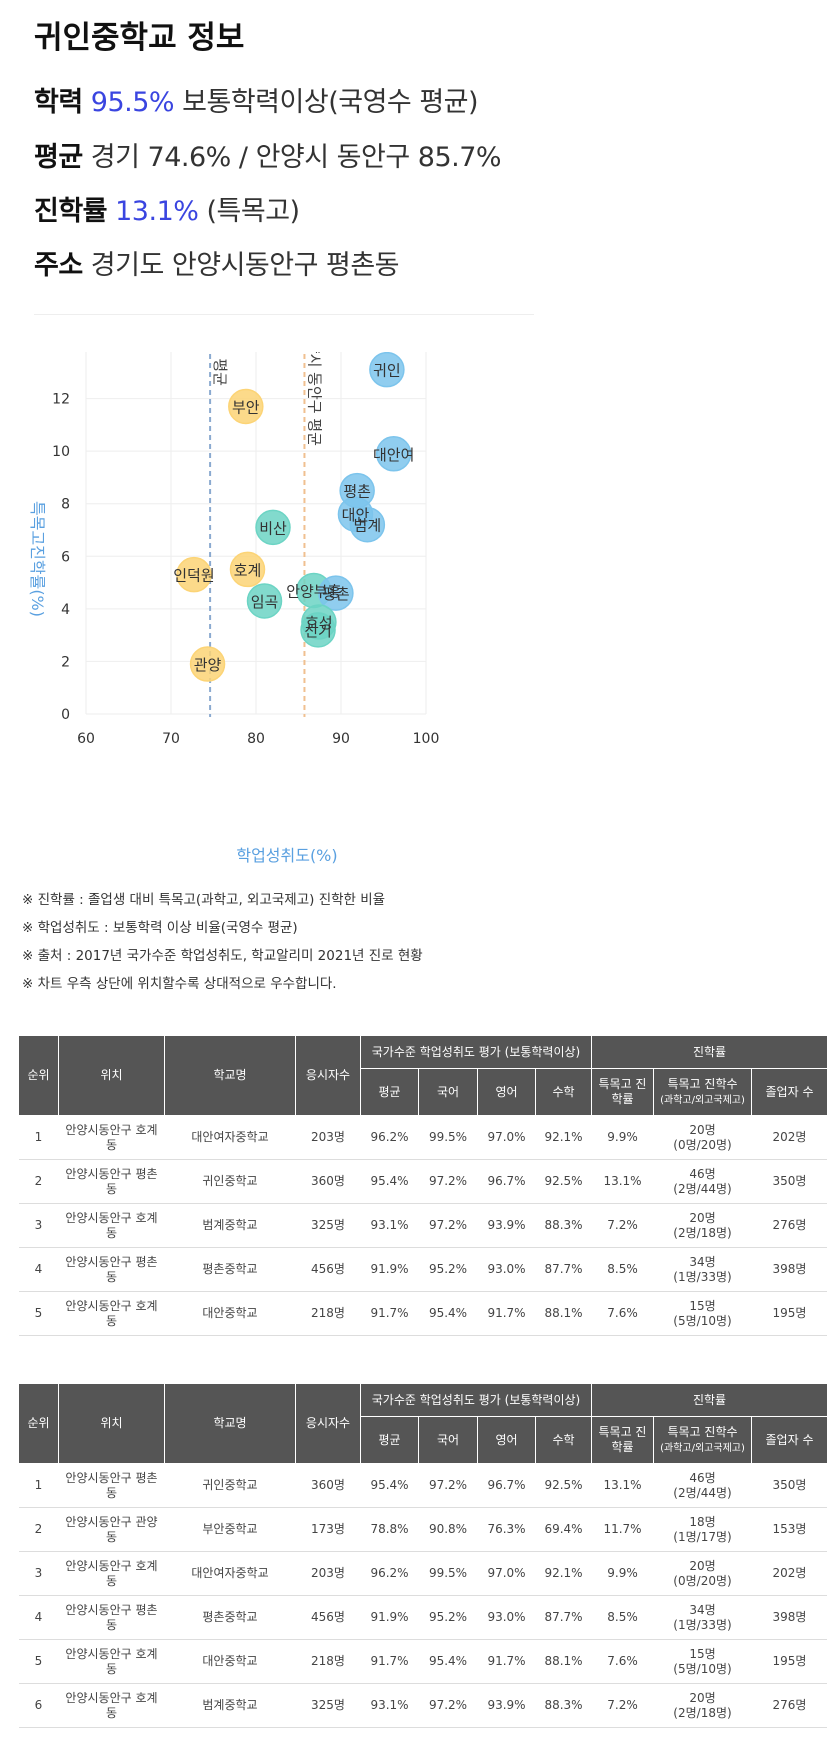 The height and width of the screenshot is (1754, 827). Describe the element at coordinates (702, 1320) in the screenshot. I see `cell-count-breakdown: (5명/10명)` at that location.